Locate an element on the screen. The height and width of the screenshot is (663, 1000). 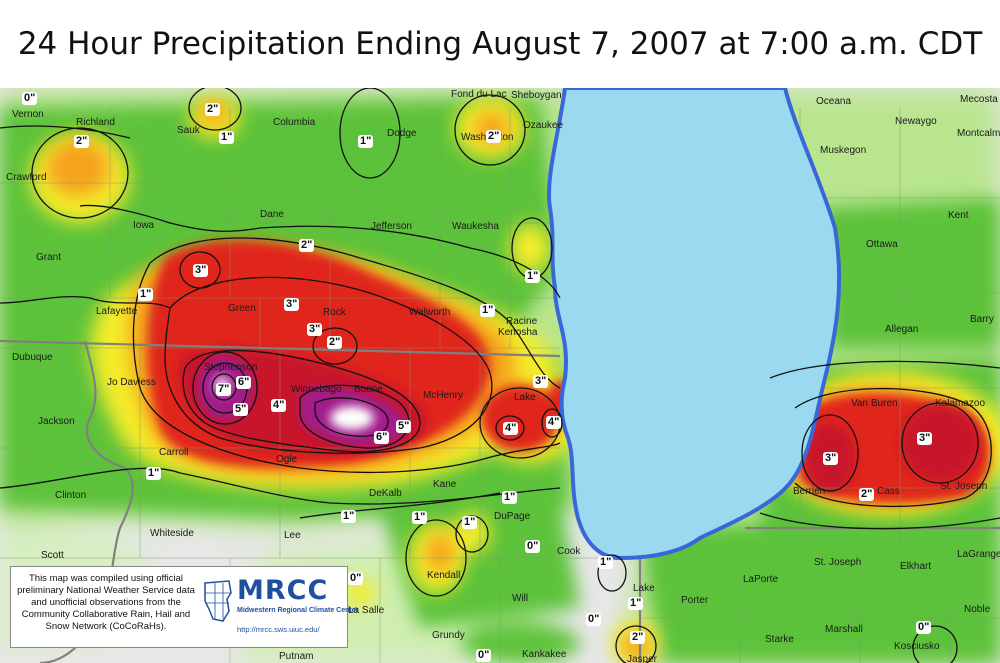
county-label: Allegan is located at coordinates (902, 329).